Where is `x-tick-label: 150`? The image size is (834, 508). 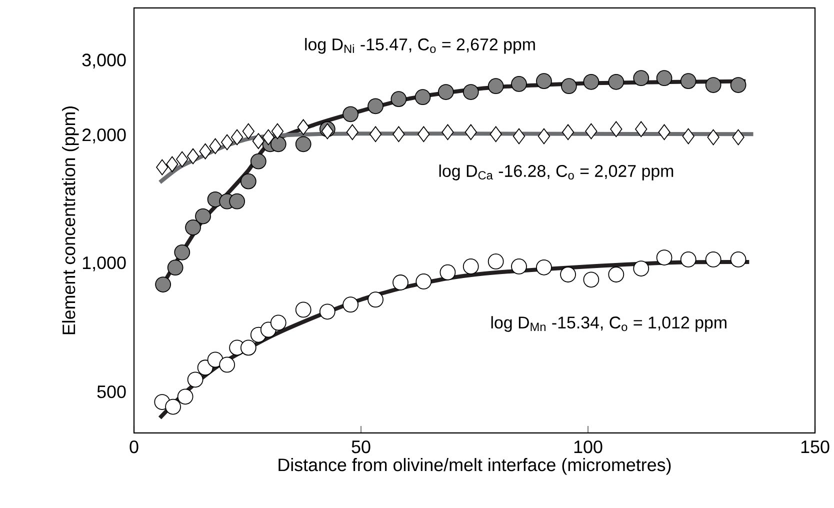
x-tick-label: 150 is located at coordinates (815, 447).